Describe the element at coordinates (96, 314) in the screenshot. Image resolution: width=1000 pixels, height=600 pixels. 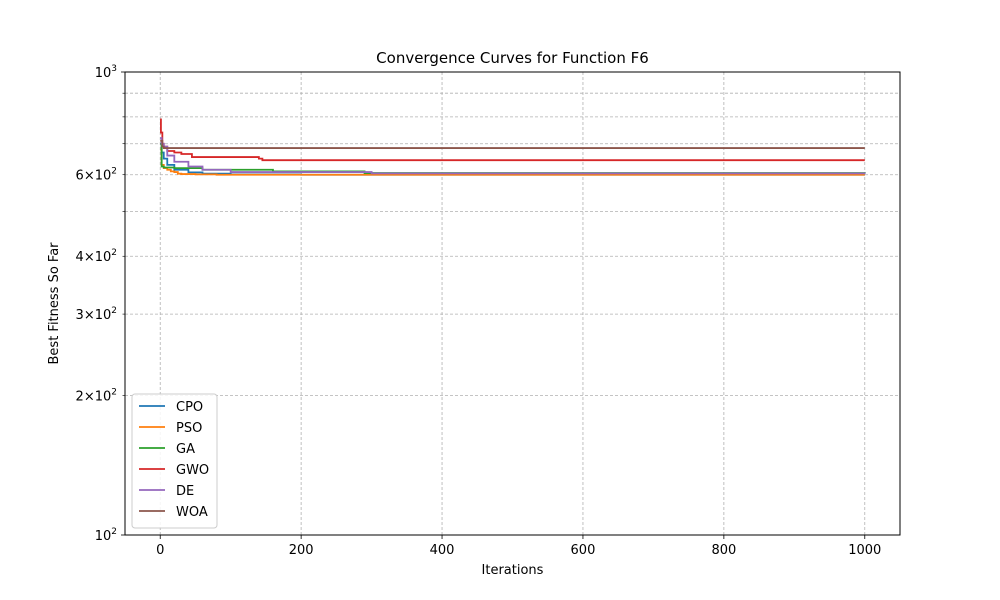
I see `y-tick-label: 3×10²` at that location.